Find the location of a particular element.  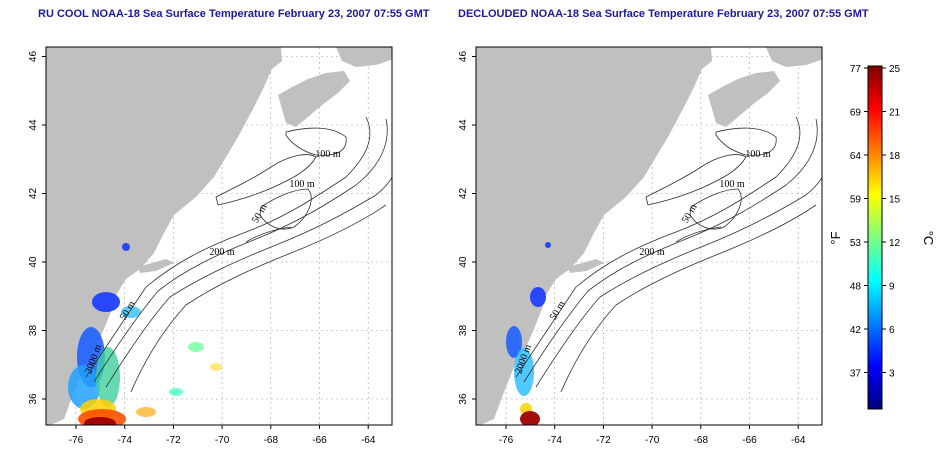

colorbar: 77 69 64 59 53 48 42 37 25 21 18 15 12 9 6 3 °F °C is located at coordinates (882, 237).